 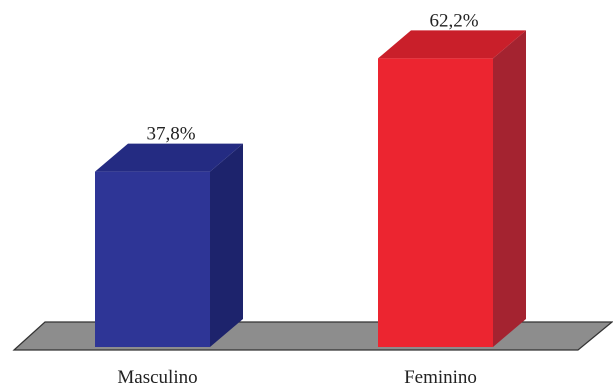 I want to click on value-label-masculino: 37,8%, so click(x=170, y=134).